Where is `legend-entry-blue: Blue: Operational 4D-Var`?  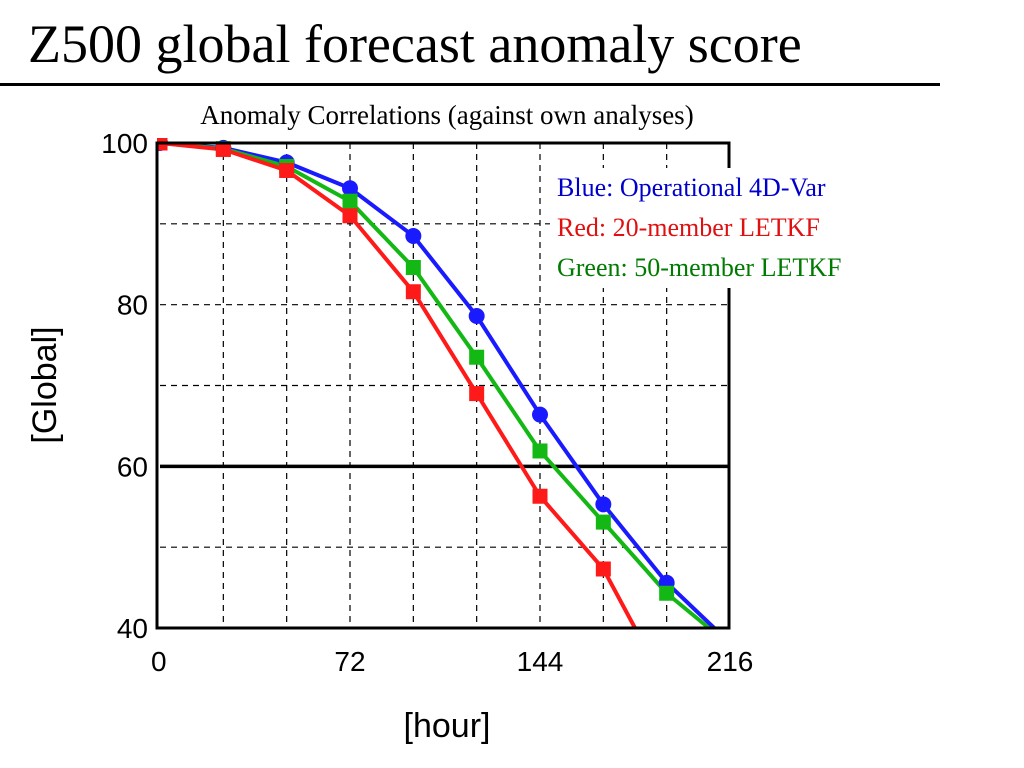
legend-entry-blue: Blue: Operational 4D-Var is located at coordinates (691, 187).